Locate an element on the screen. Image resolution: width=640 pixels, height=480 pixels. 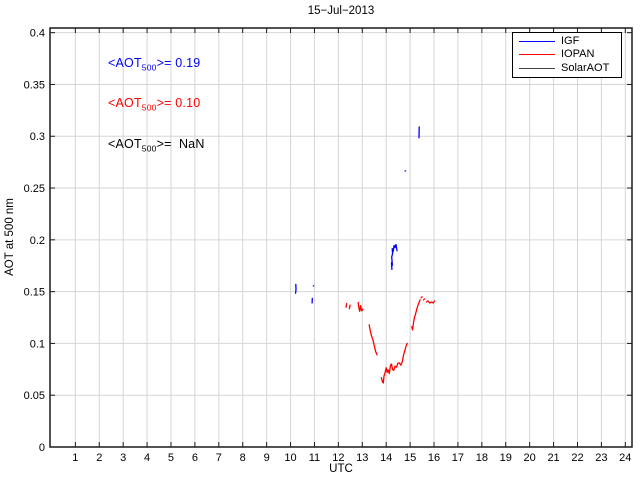
mean-annotation-solaraot: <AOT500>= NaN is located at coordinates (156, 145).